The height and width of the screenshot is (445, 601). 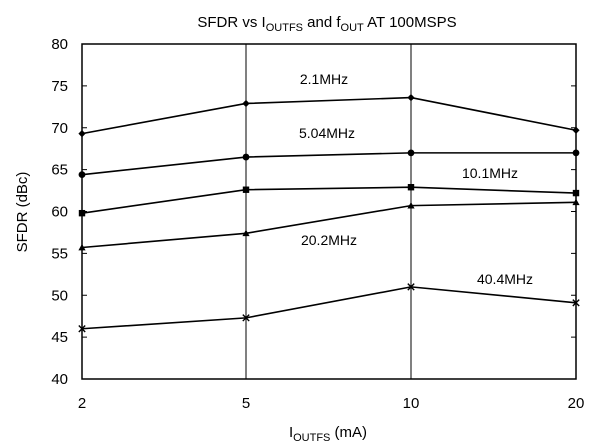 What do you see at coordinates (82, 403) in the screenshot?
I see `x-tick-label: 2` at bounding box center [82, 403].